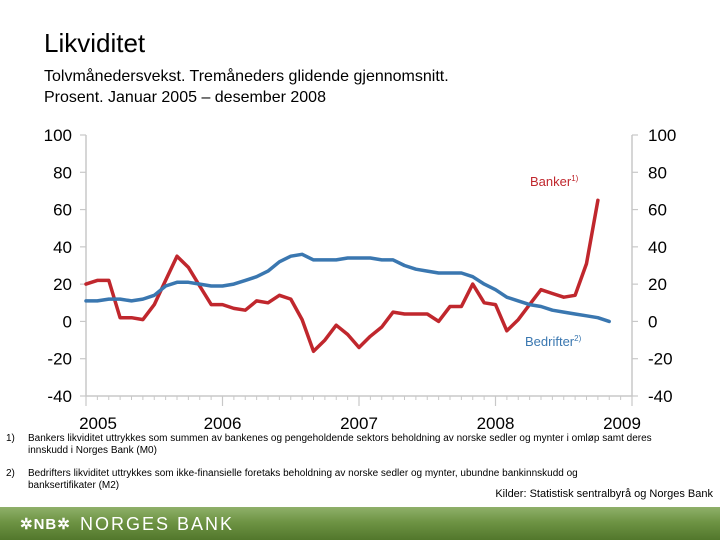  What do you see at coordinates (660, 396) in the screenshot?
I see `y-tick-label-right: -40` at bounding box center [660, 396].